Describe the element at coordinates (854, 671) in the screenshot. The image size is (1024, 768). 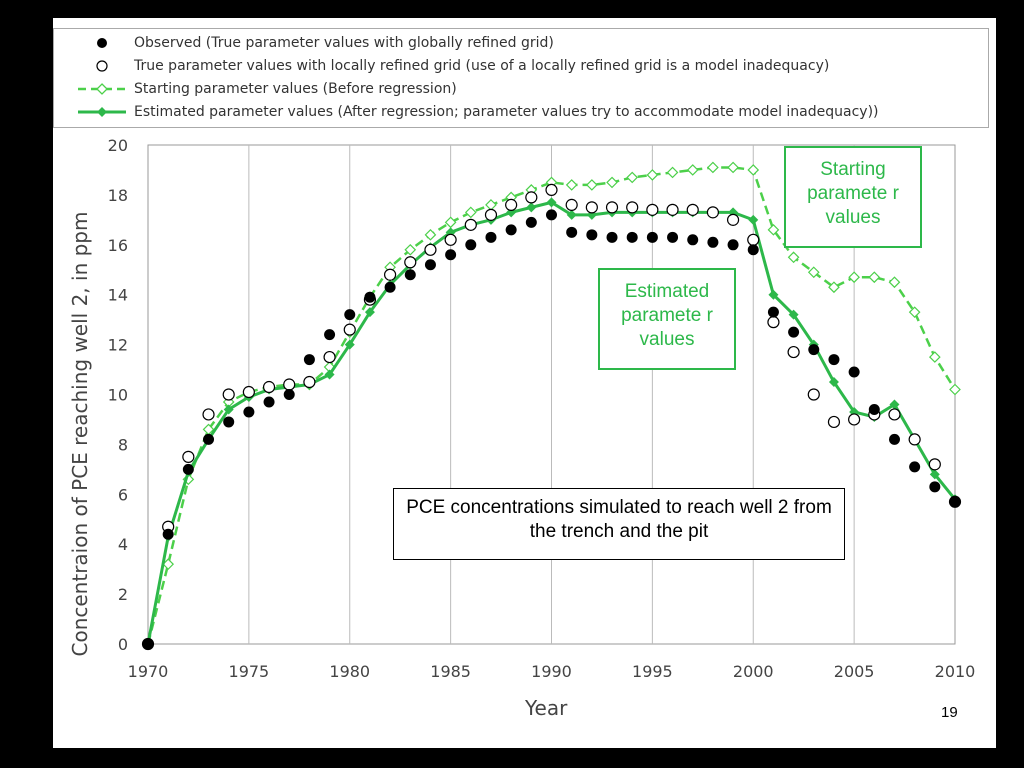
I see `x-tick-label: 2005` at that location.